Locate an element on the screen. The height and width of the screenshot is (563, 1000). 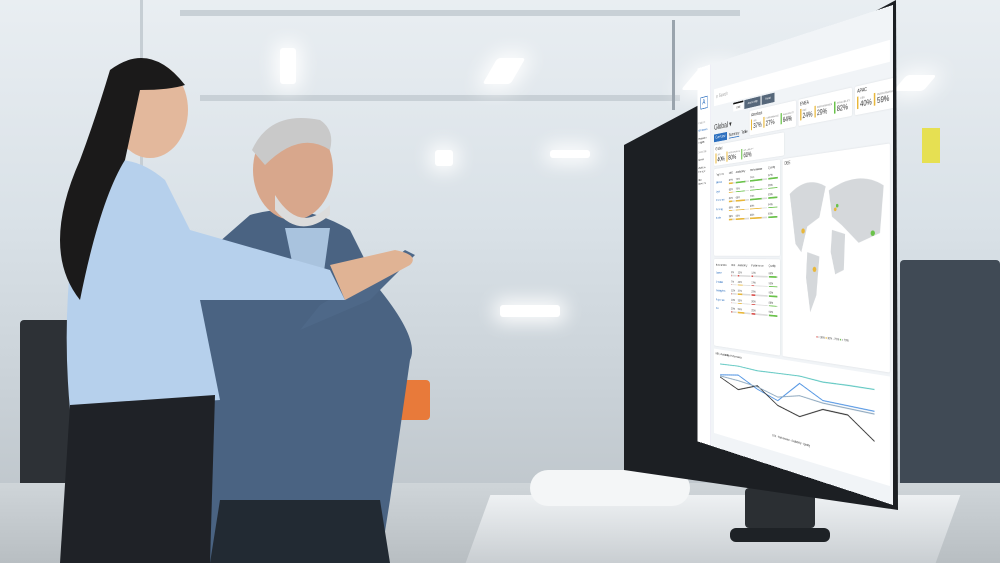
metric-cell: 25% is located at coordinates (759, 311).